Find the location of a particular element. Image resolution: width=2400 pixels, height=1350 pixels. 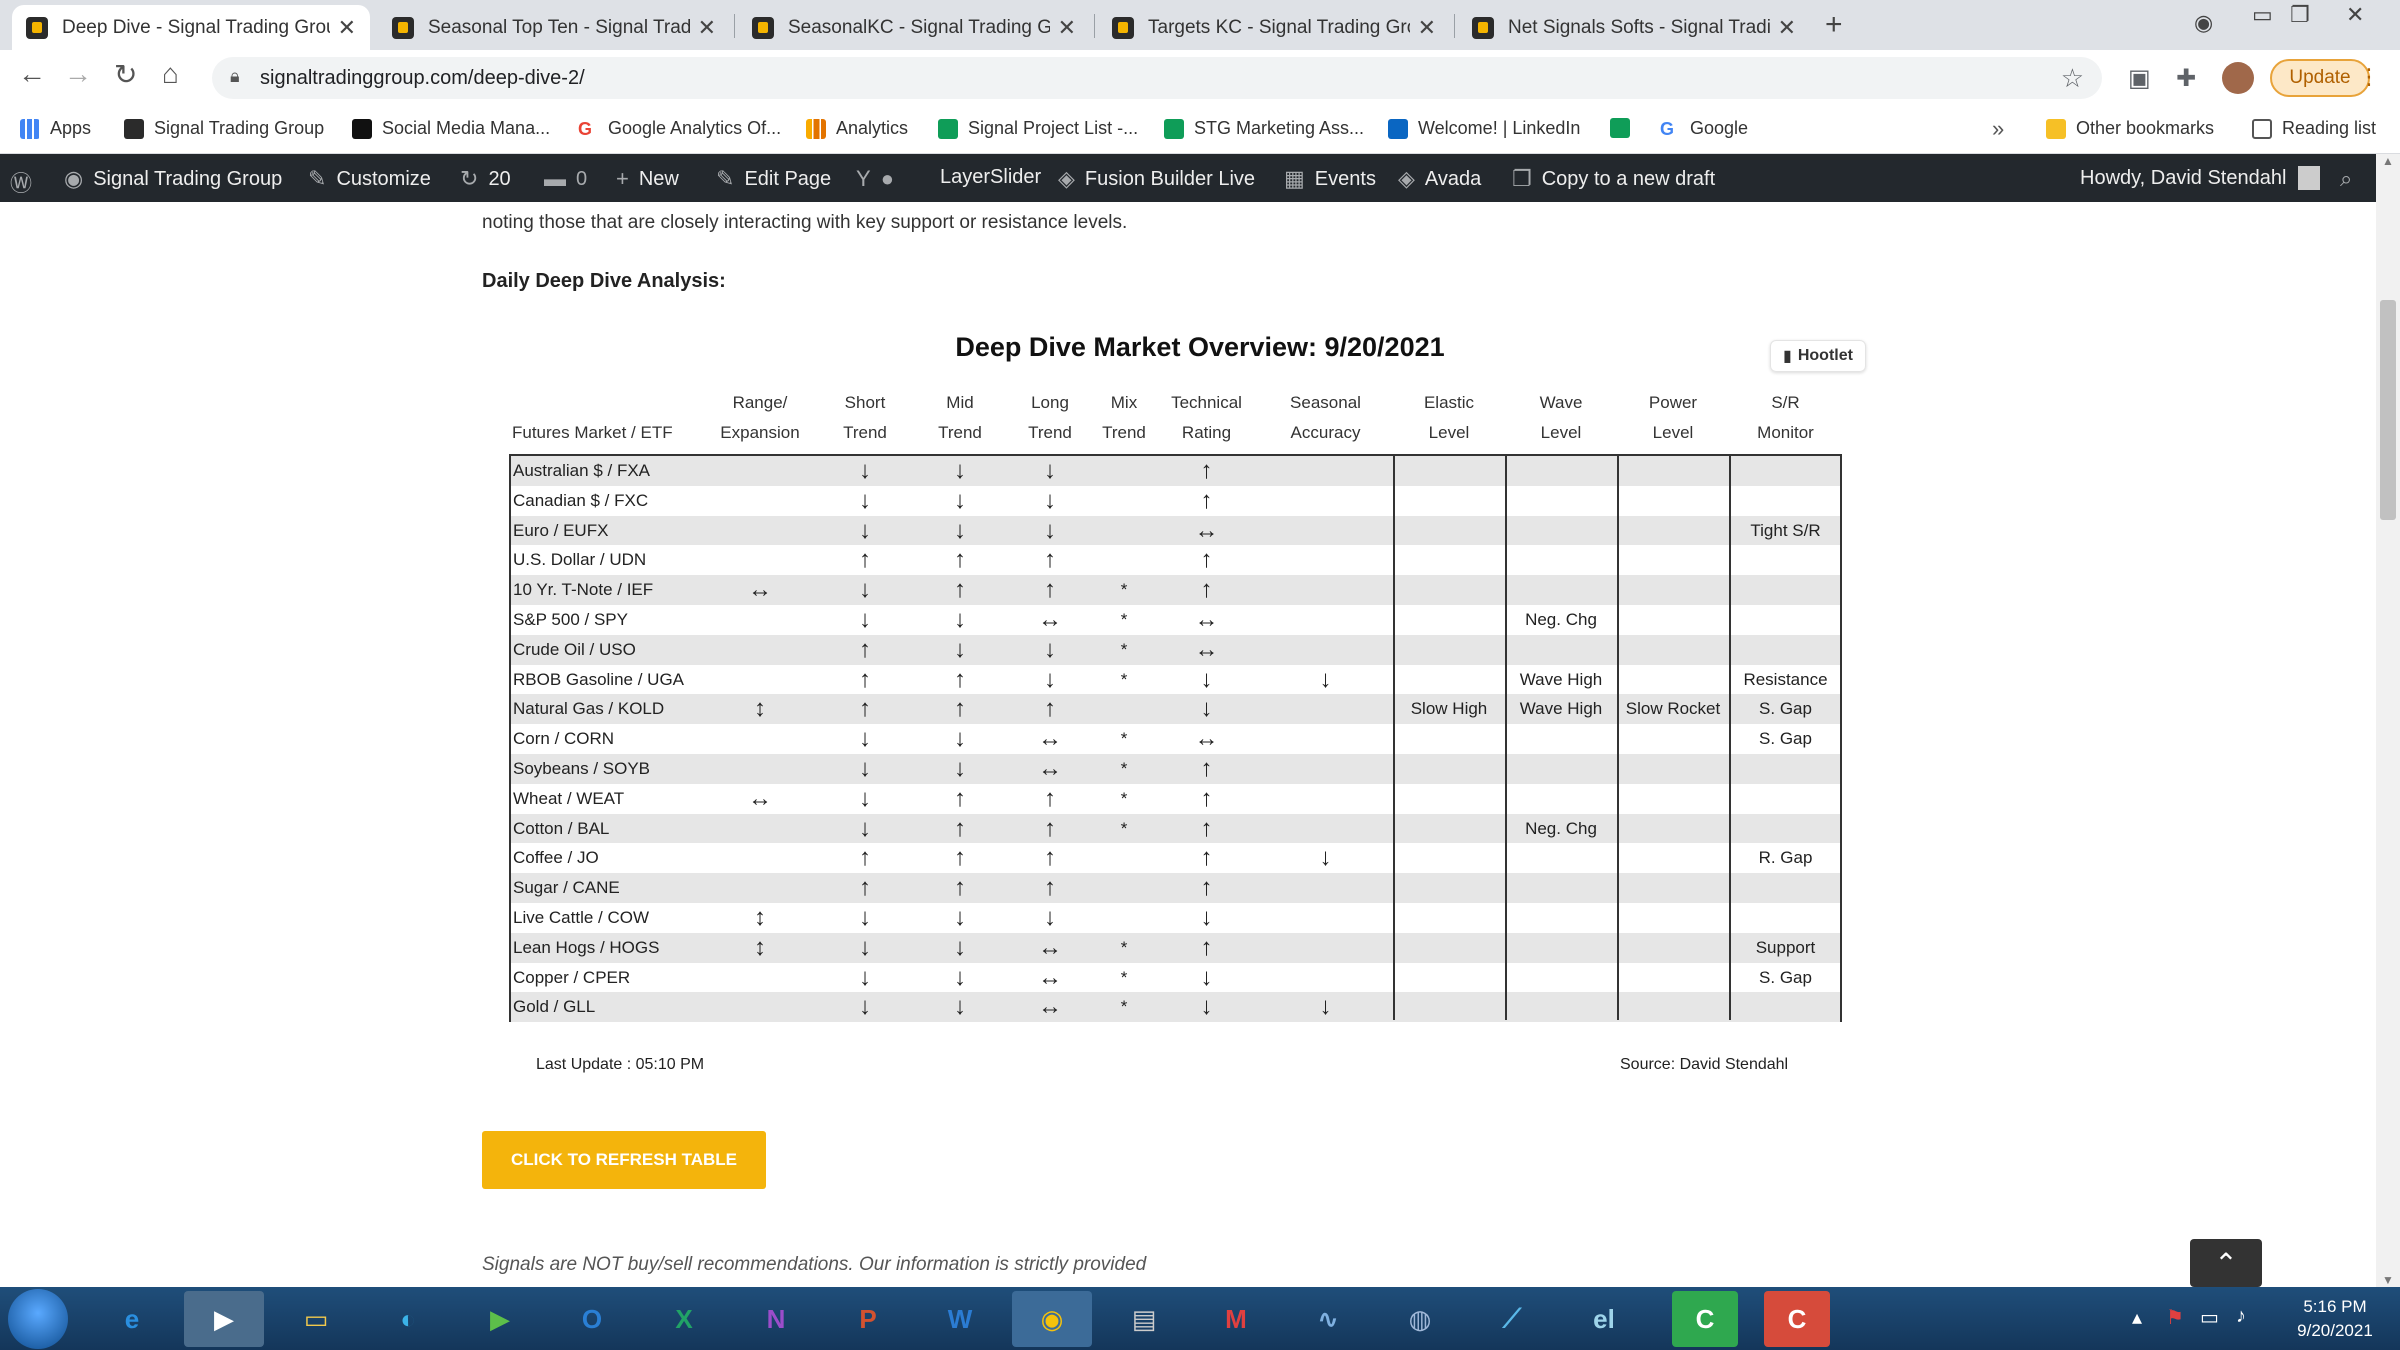

back-arrow-icon: ← is located at coordinates (32, 73).